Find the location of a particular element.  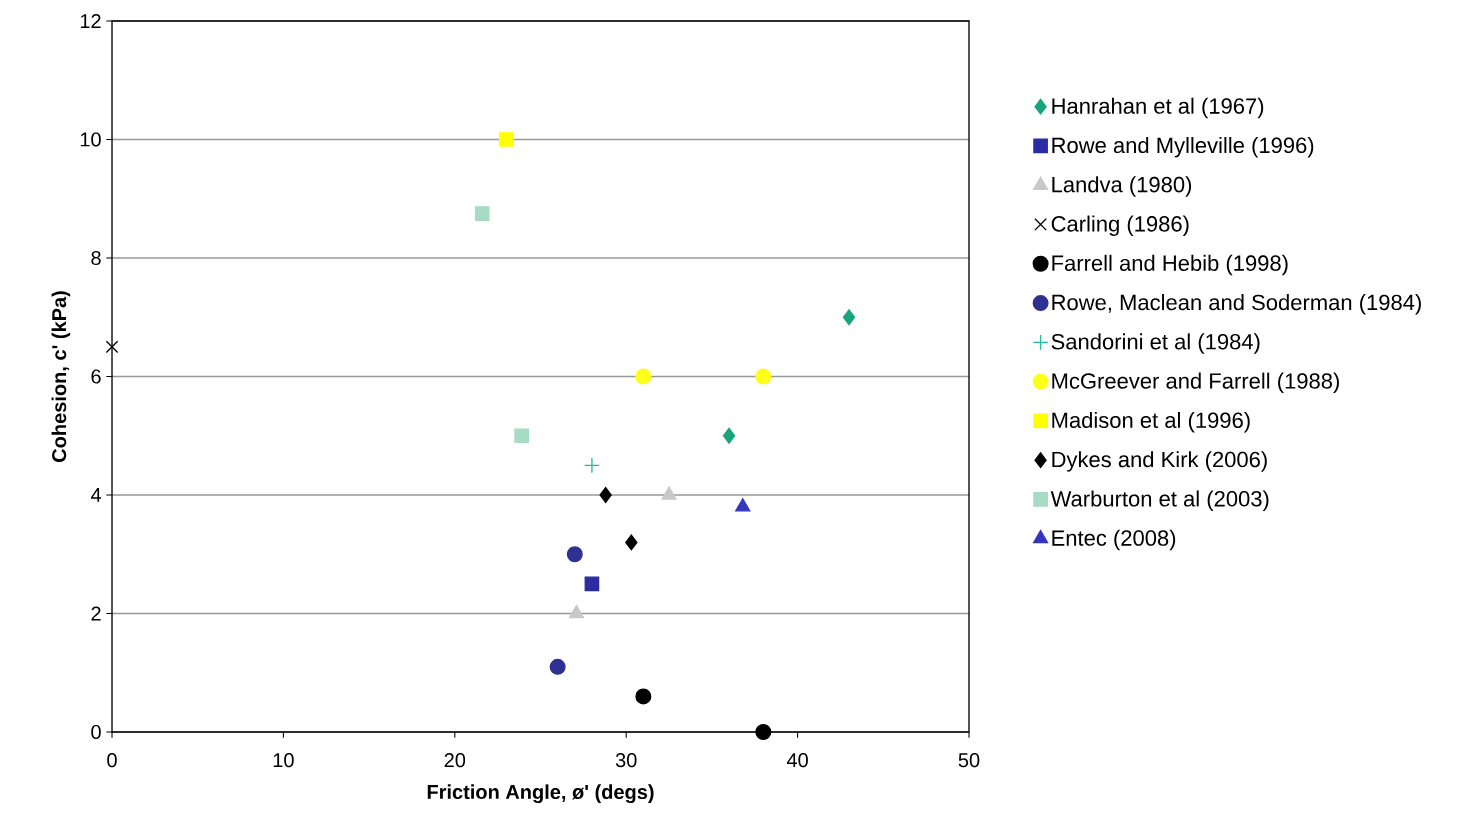

y-tick-label: 2 is located at coordinates (96, 613).